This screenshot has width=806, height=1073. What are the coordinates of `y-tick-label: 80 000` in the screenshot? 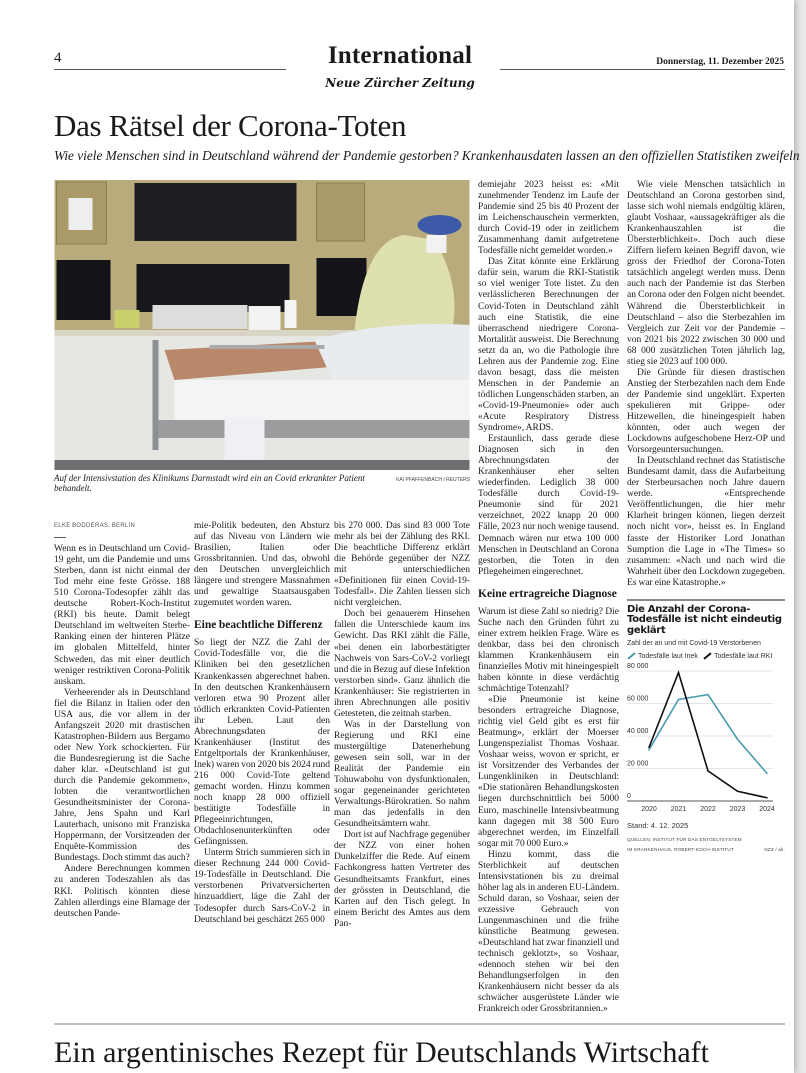 It's located at (638, 666).